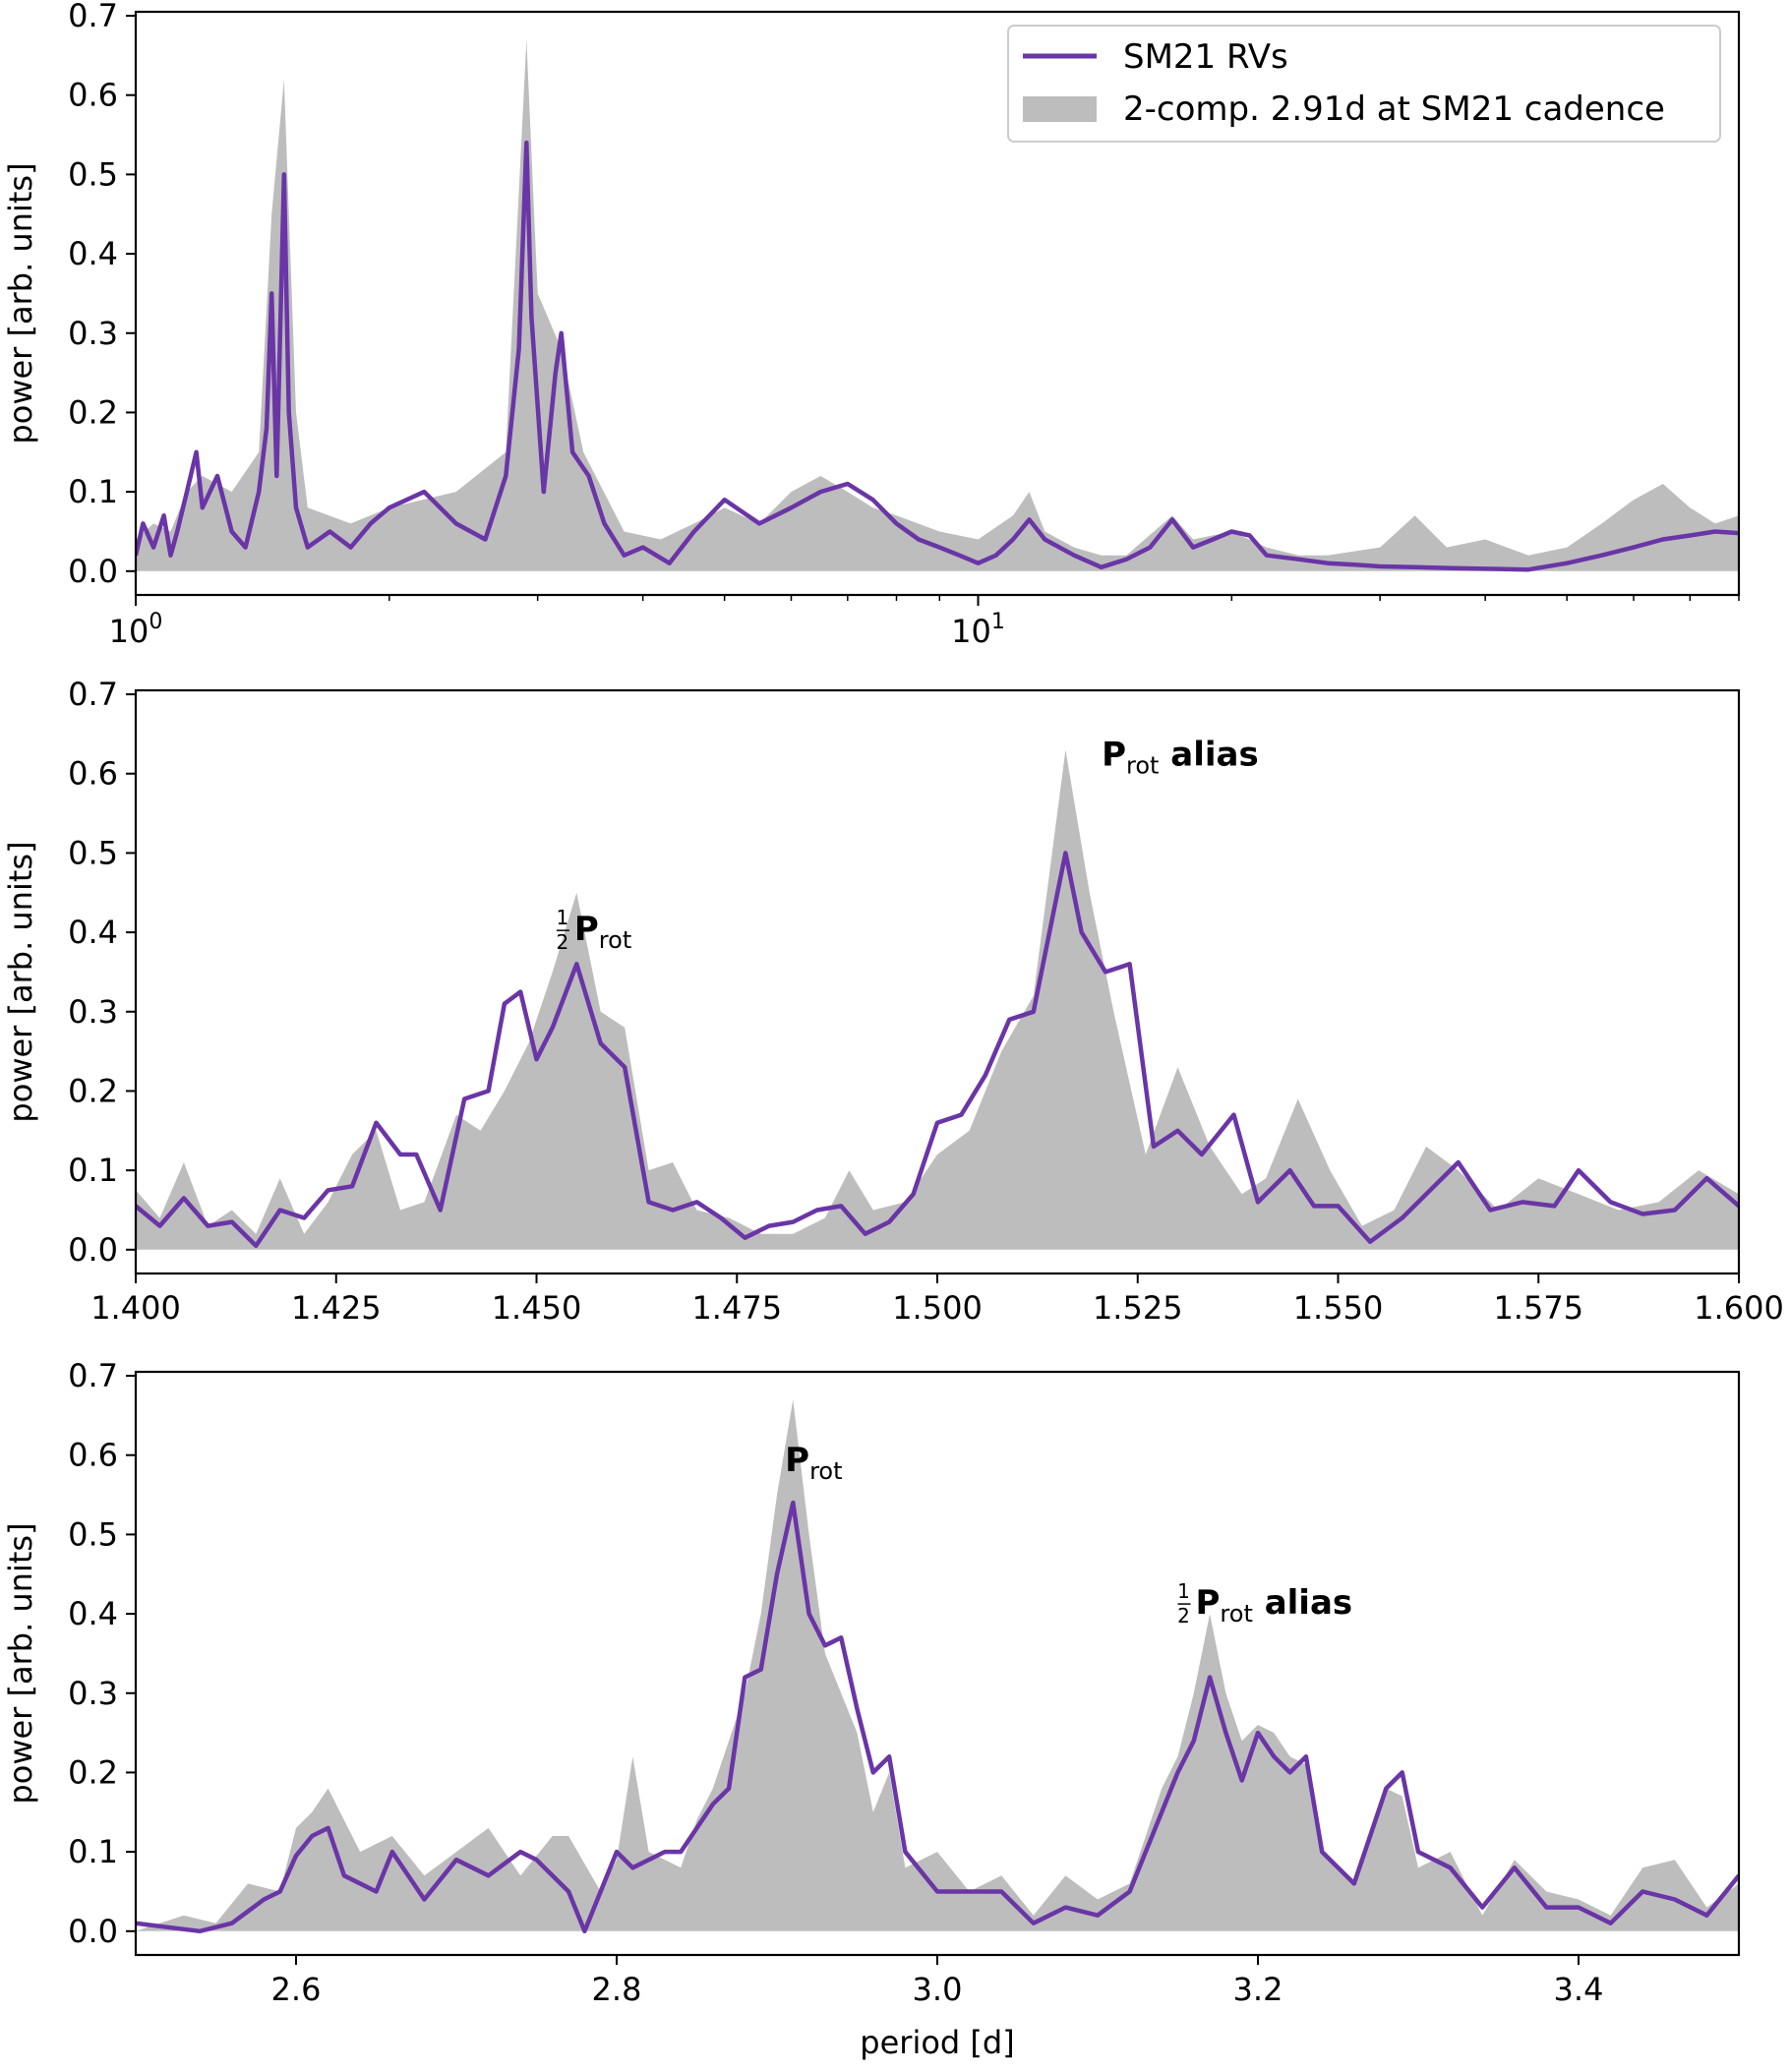 Image resolution: width=1790 pixels, height=2072 pixels. I want to click on legend-frame, so click(1364, 84).